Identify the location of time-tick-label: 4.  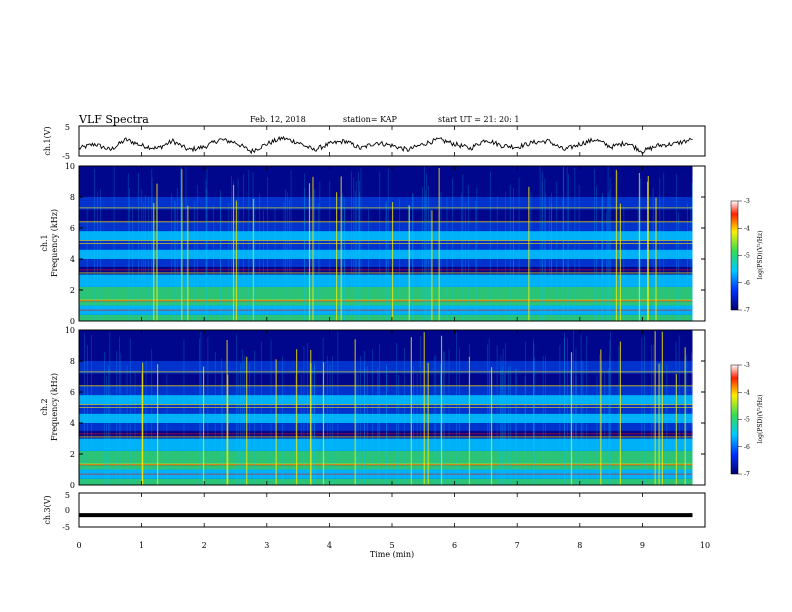
(329, 545).